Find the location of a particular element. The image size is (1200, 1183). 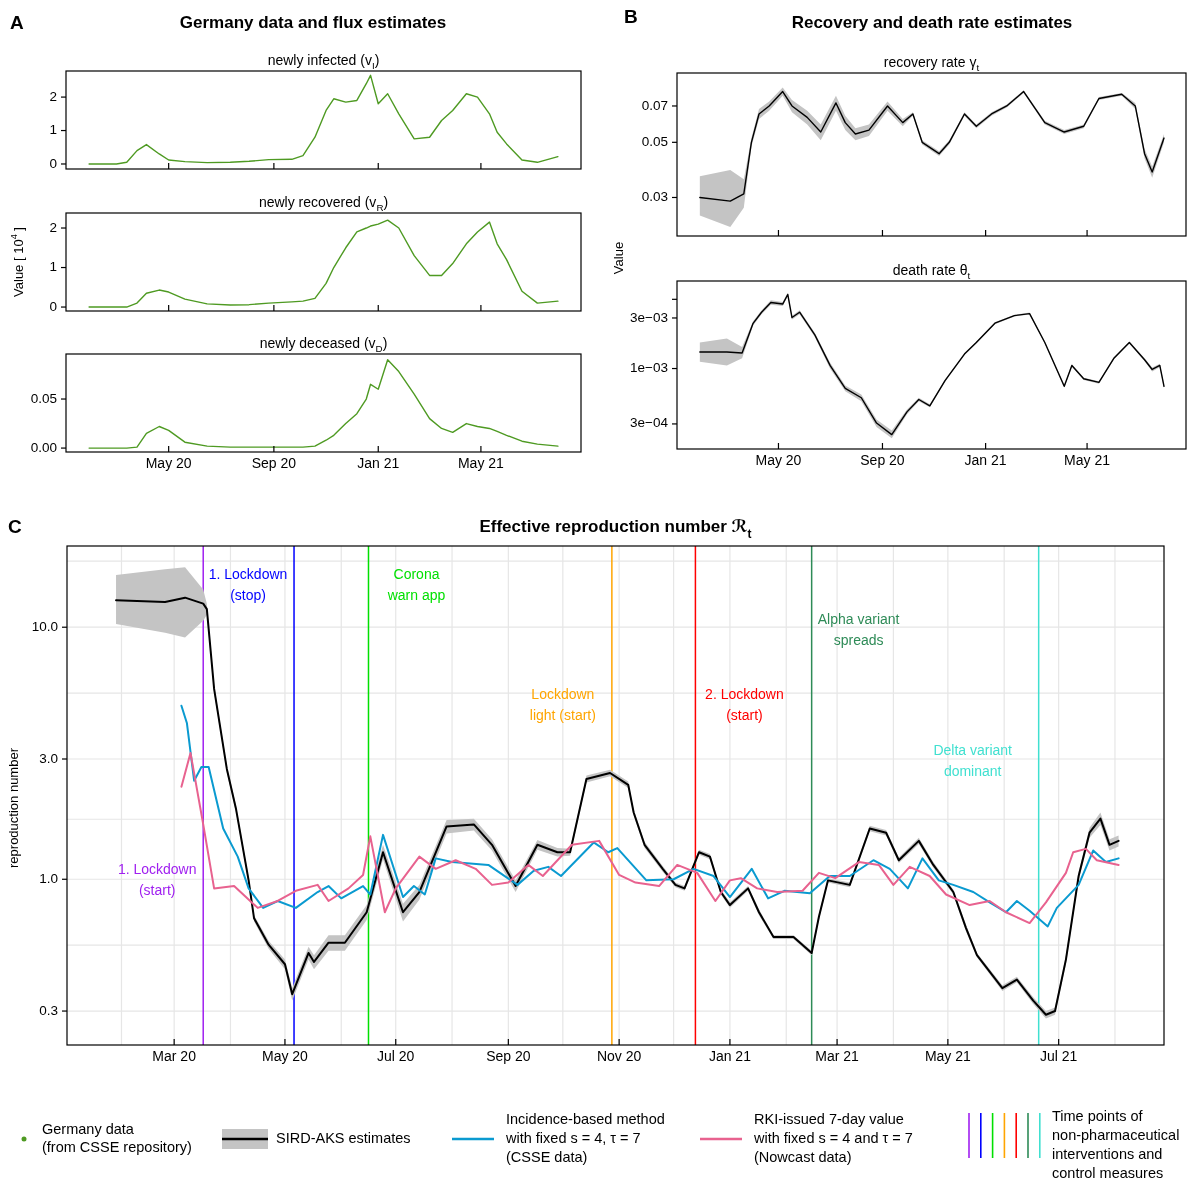

legend-label: RKI-issued 7-day value with fixed s = 4 and τ = 7 (Nowcast data) is located at coordinates (833, 1137).